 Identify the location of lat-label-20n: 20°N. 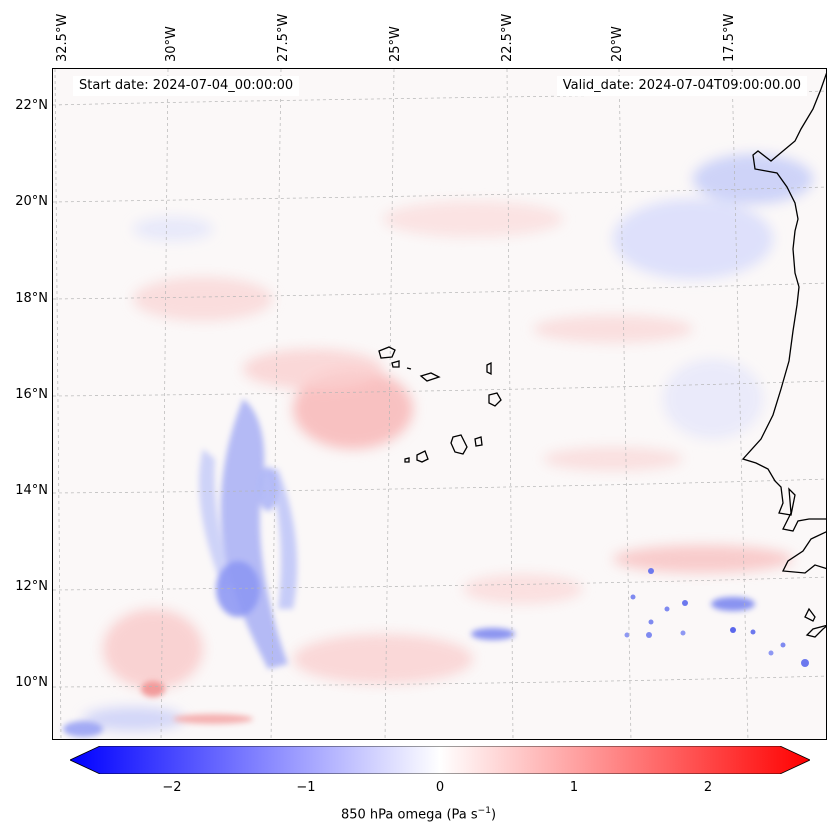
(31, 201).